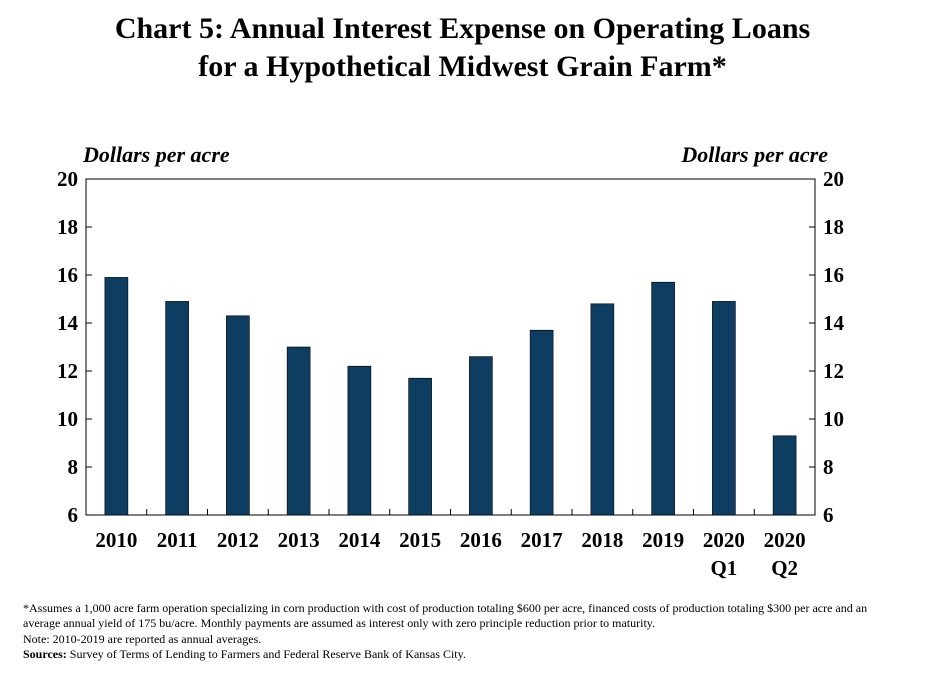 This screenshot has height=693, width=925. Describe the element at coordinates (542, 540) in the screenshot. I see `x-tick-label: 2017` at that location.